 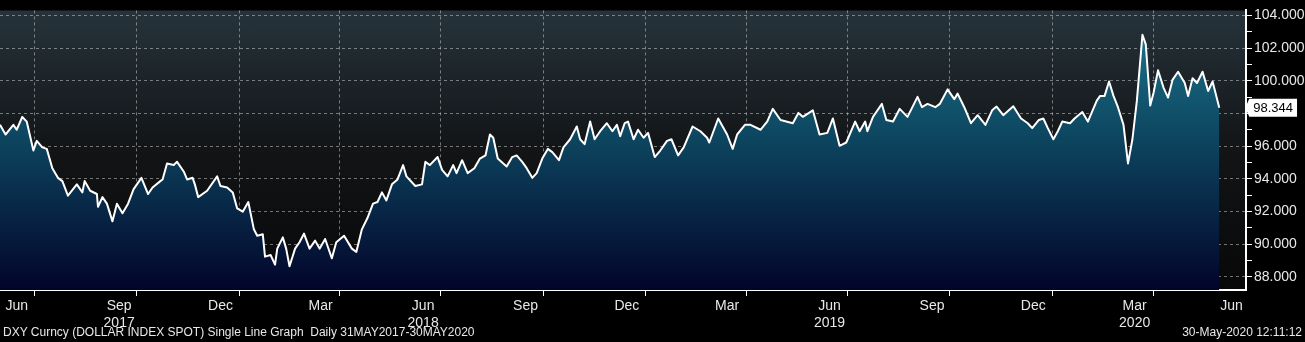 I want to click on y-tick-label: 90.000, so click(x=1276, y=243).